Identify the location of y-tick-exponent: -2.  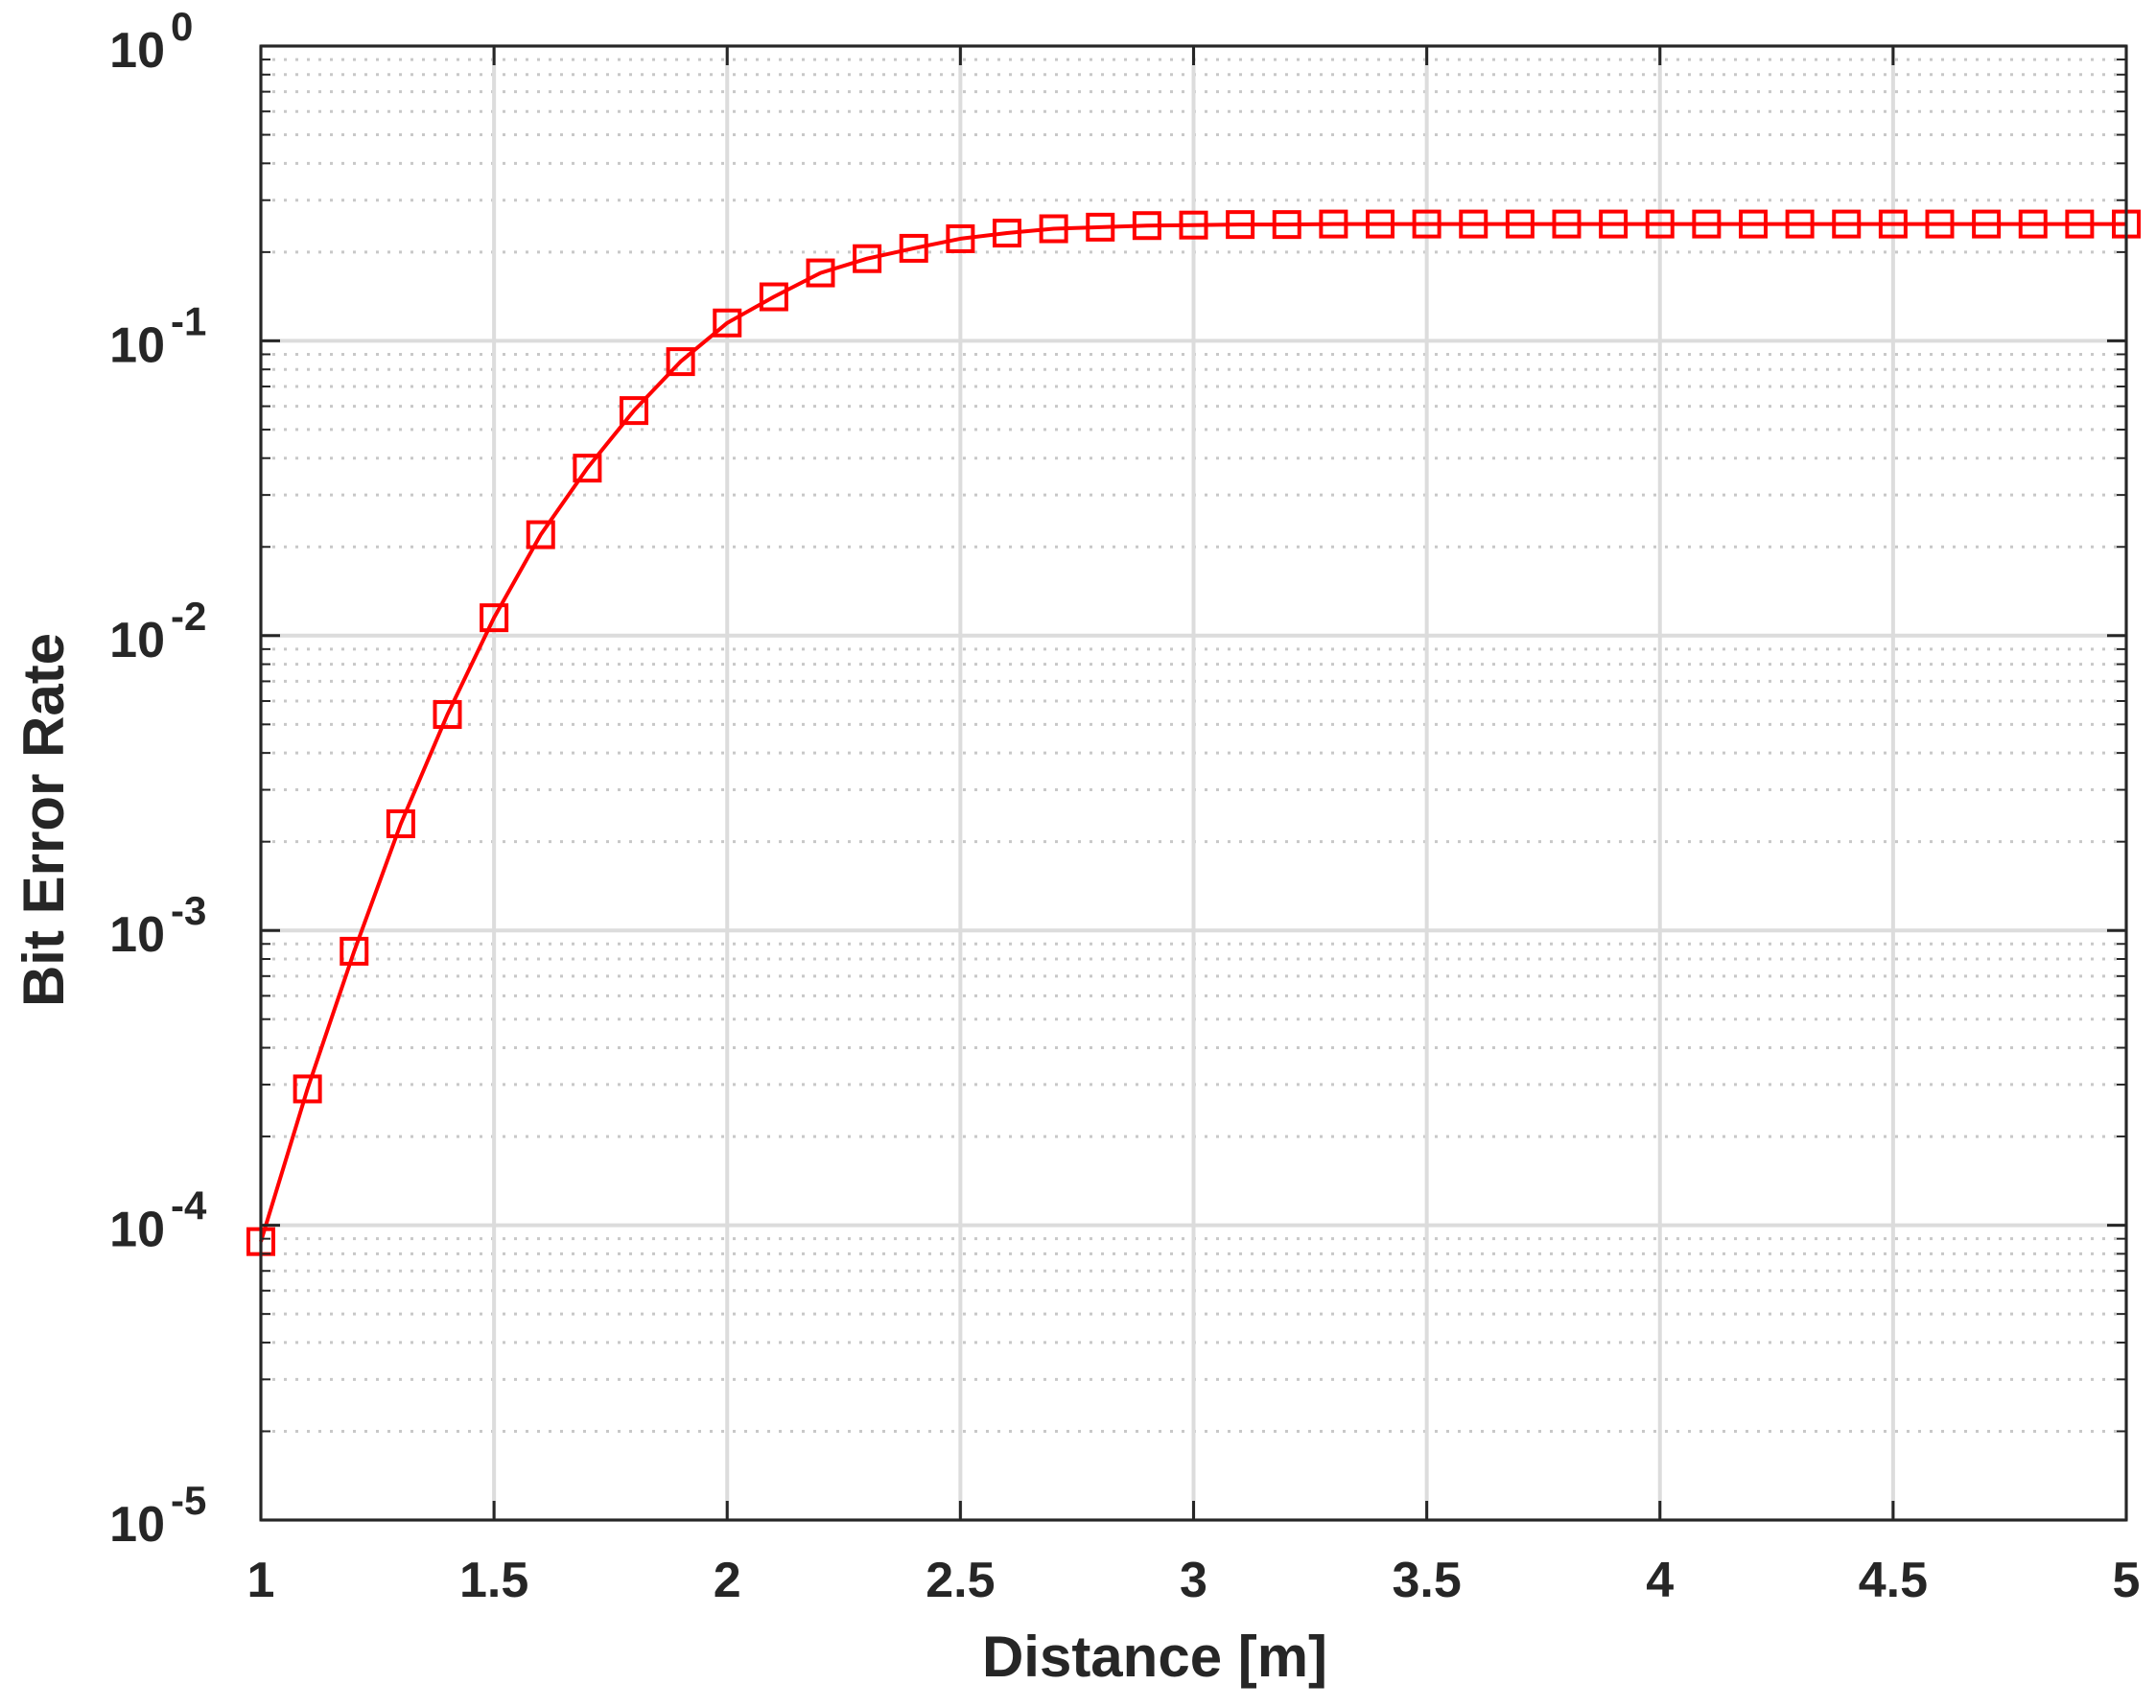
(188, 617).